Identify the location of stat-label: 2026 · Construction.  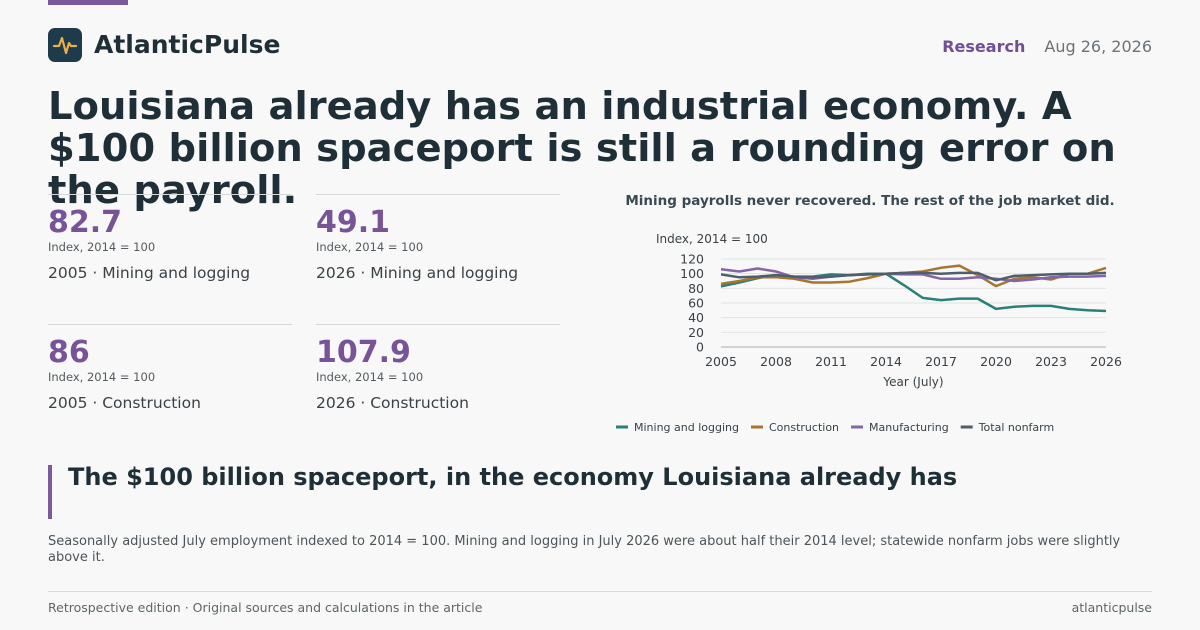
(392, 403).